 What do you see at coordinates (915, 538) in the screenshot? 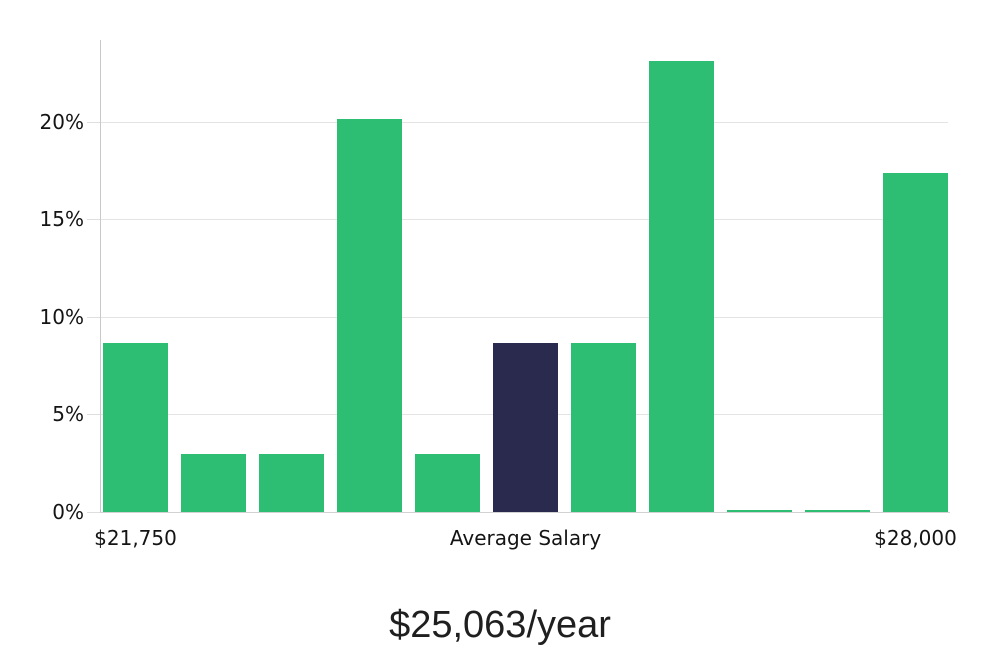
I see `x-axis-tick-label: $28,000` at bounding box center [915, 538].